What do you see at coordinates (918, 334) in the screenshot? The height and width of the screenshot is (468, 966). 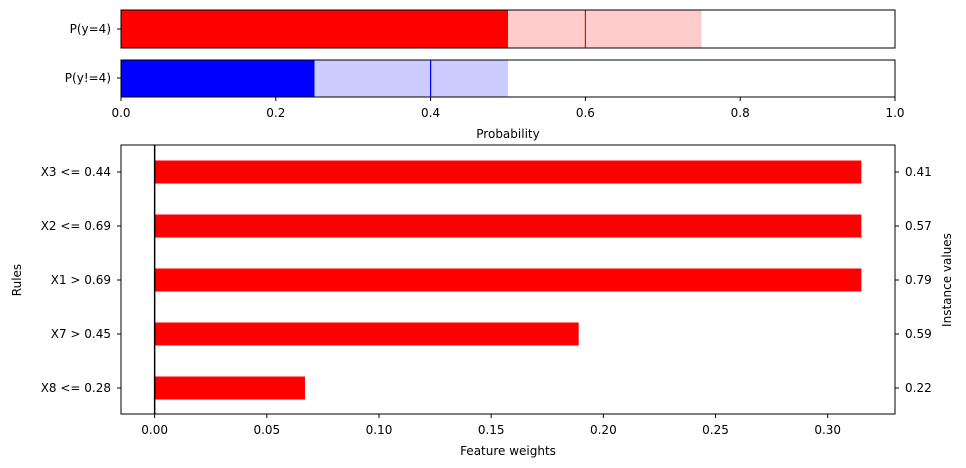 I see `instance-value-label: 0.59` at bounding box center [918, 334].